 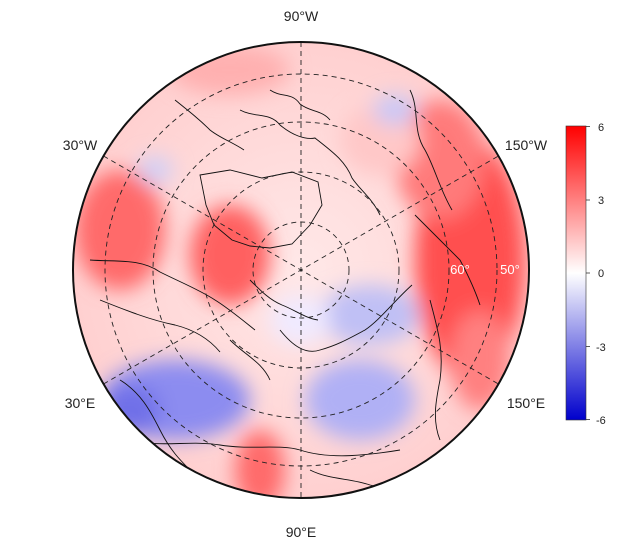 What do you see at coordinates (301, 16) in the screenshot?
I see `lon-label-90w: 90°W` at bounding box center [301, 16].